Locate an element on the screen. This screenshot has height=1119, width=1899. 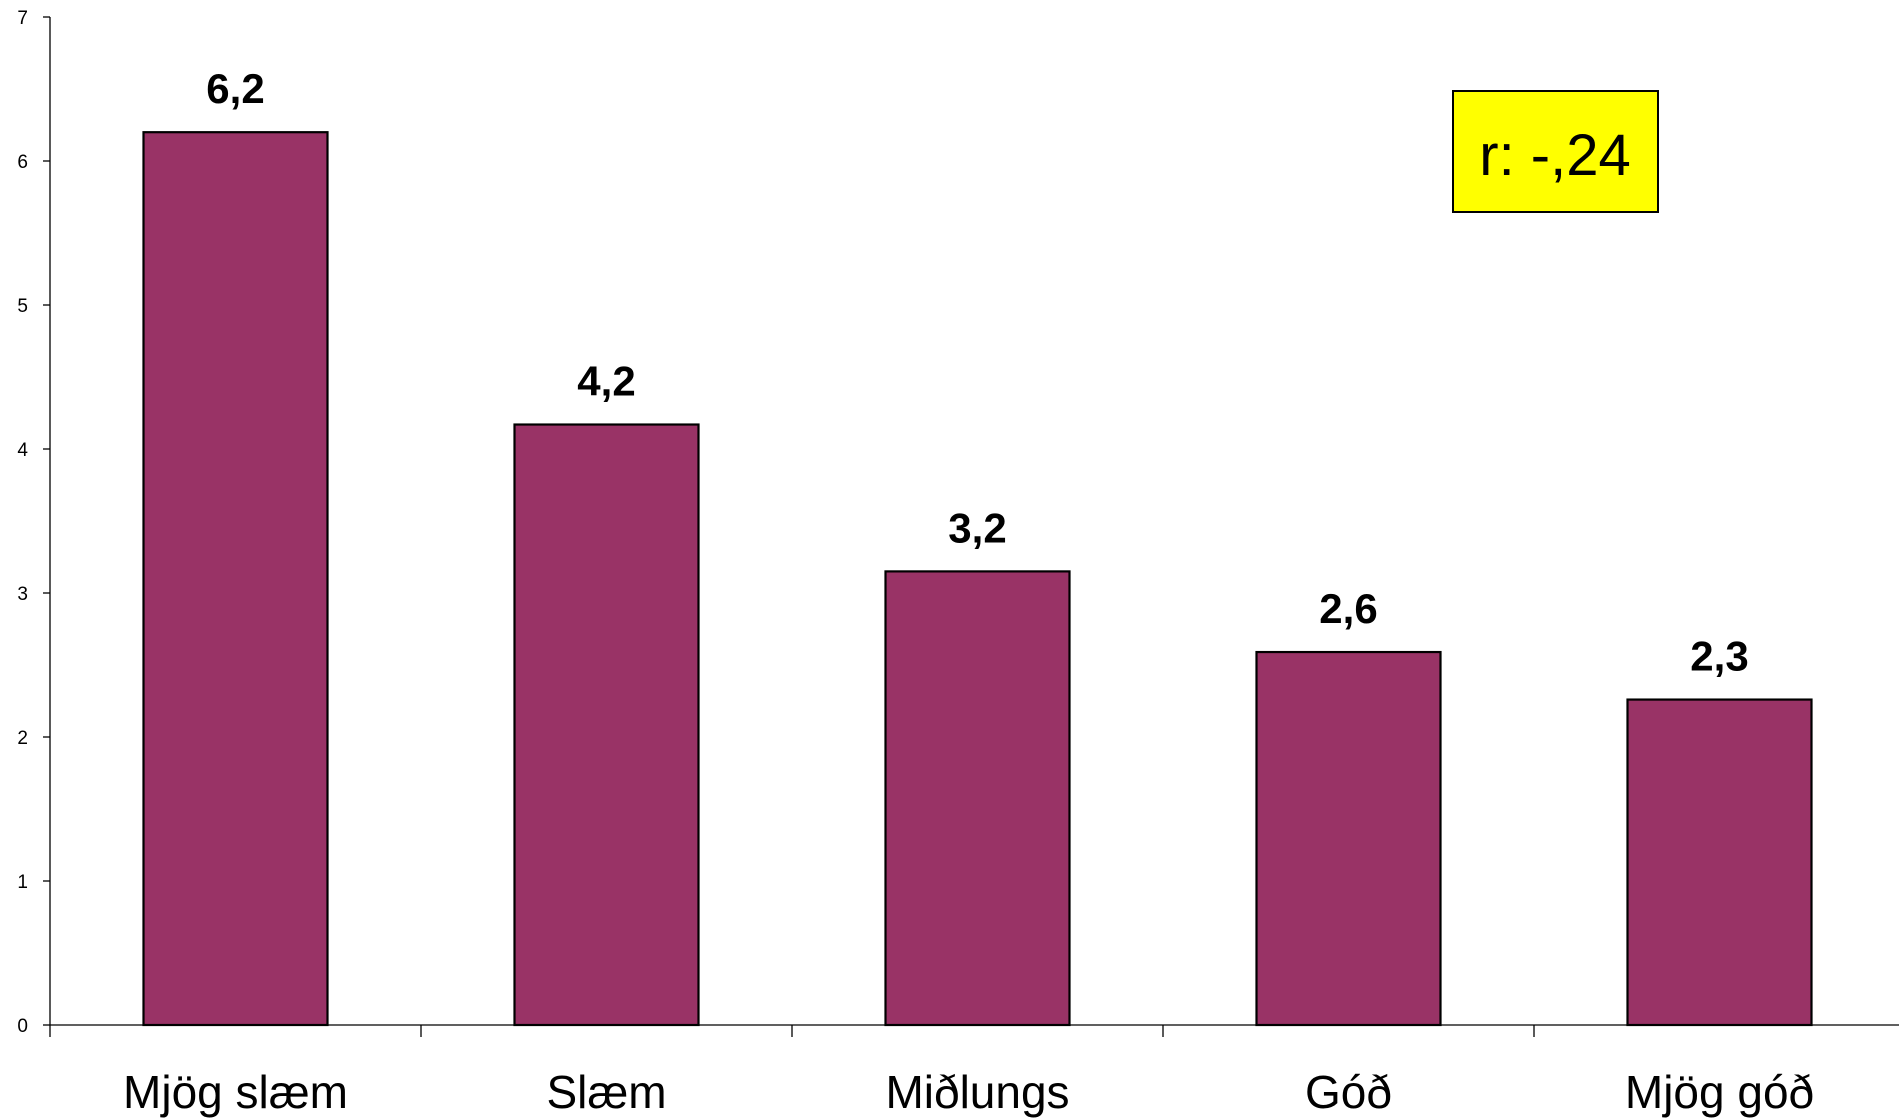
correlation-annotation: r: -,24 is located at coordinates (1555, 151).